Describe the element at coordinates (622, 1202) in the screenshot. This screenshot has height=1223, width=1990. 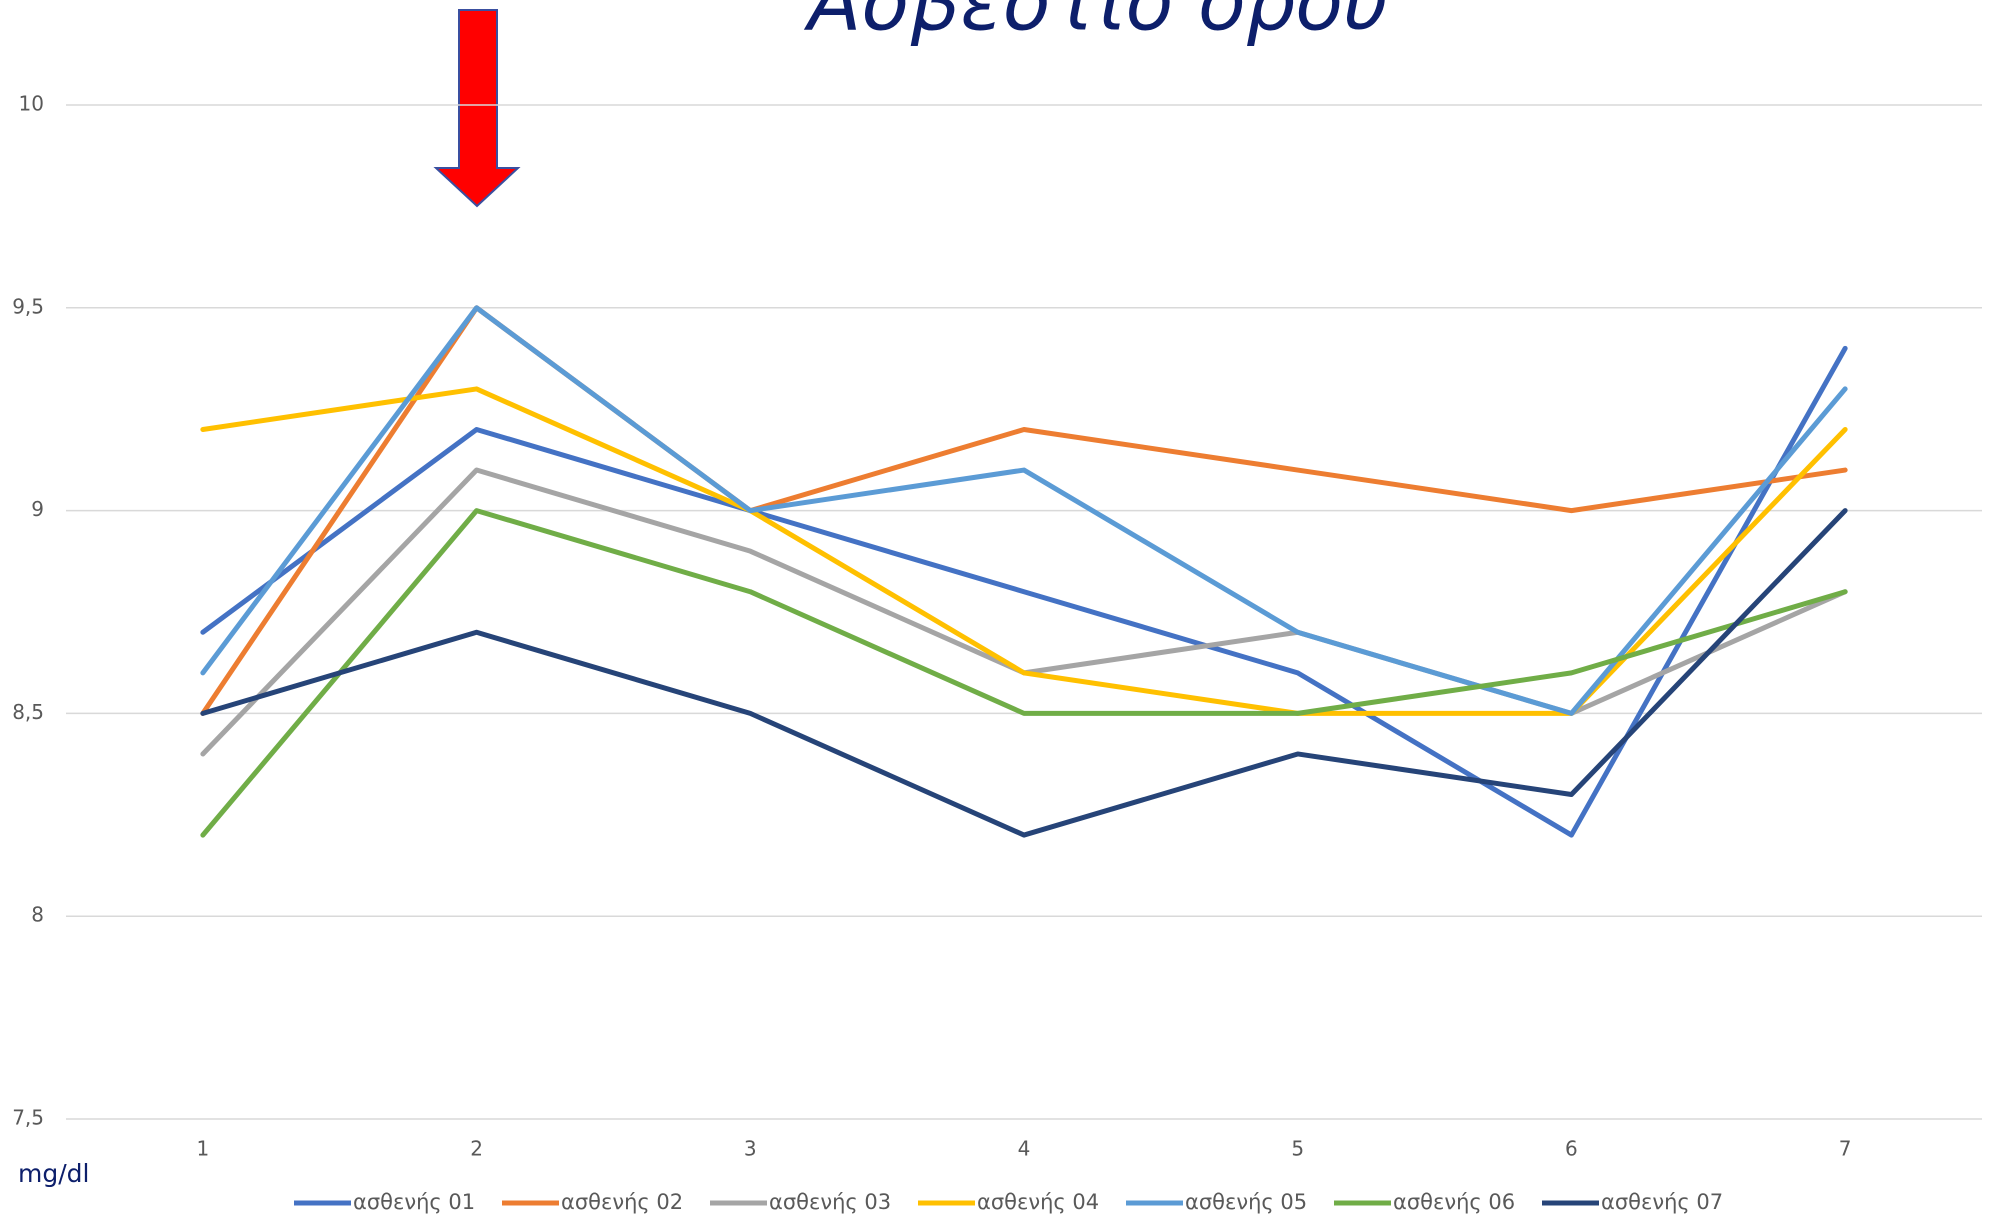
I see `legend-label: ασθενής 02` at that location.